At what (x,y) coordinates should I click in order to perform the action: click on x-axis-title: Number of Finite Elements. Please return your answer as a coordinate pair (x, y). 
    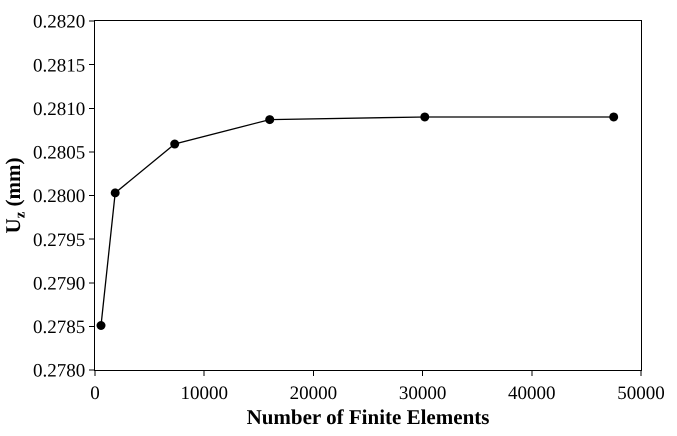
    Looking at the image, I should click on (368, 417).